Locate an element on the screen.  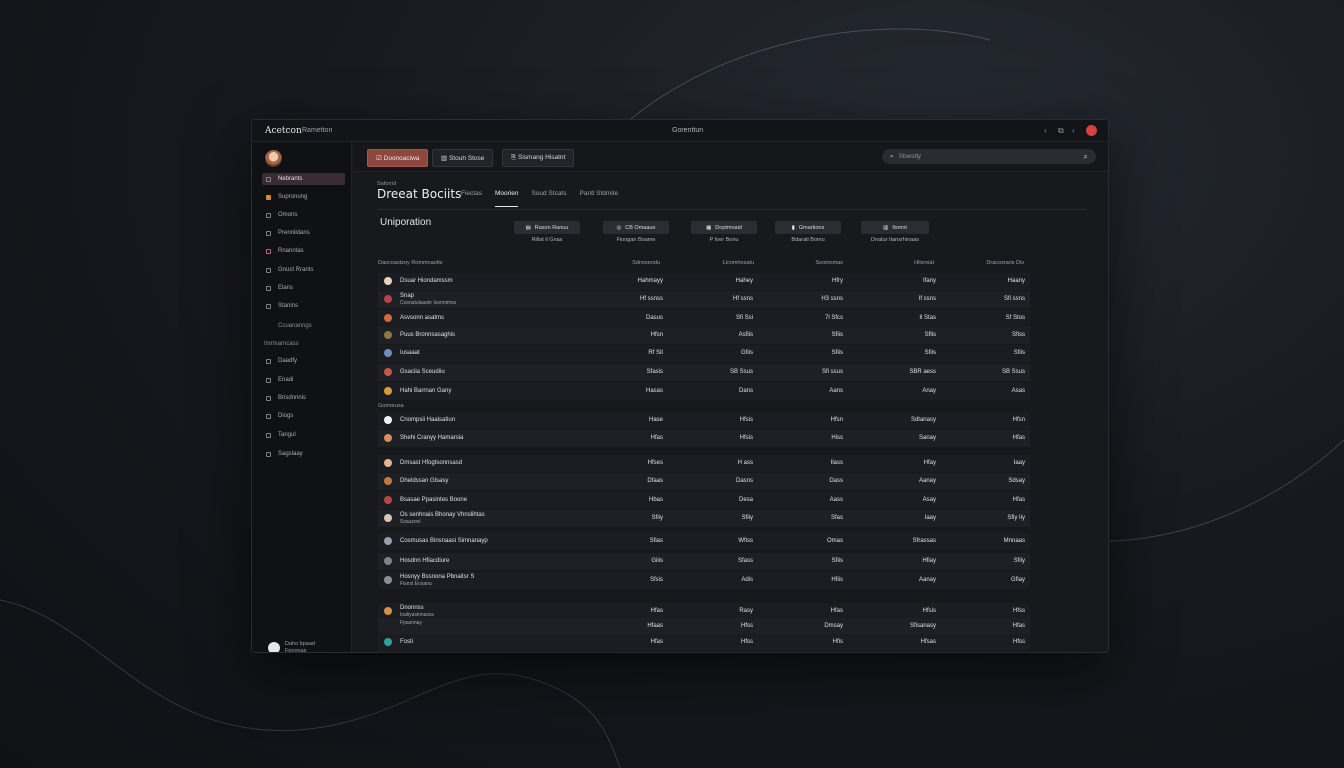
tab: Pantl Stdmite is located at coordinates (599, 193).